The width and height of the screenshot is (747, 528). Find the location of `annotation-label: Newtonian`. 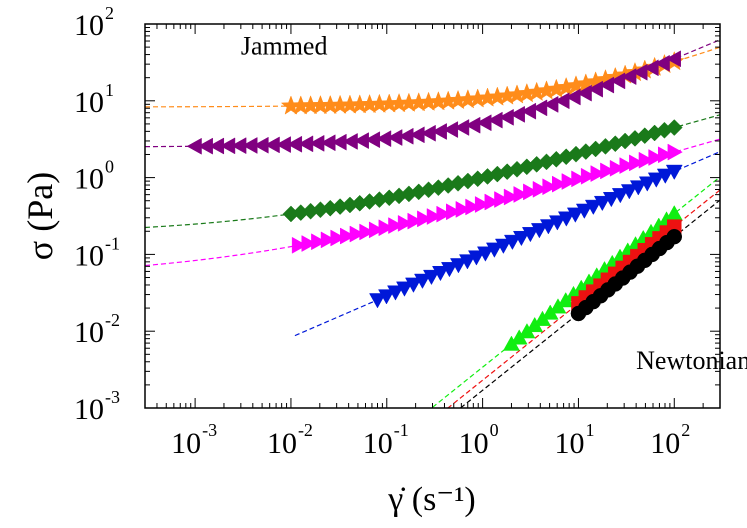

annotation-label: Newtonian is located at coordinates (691, 360).